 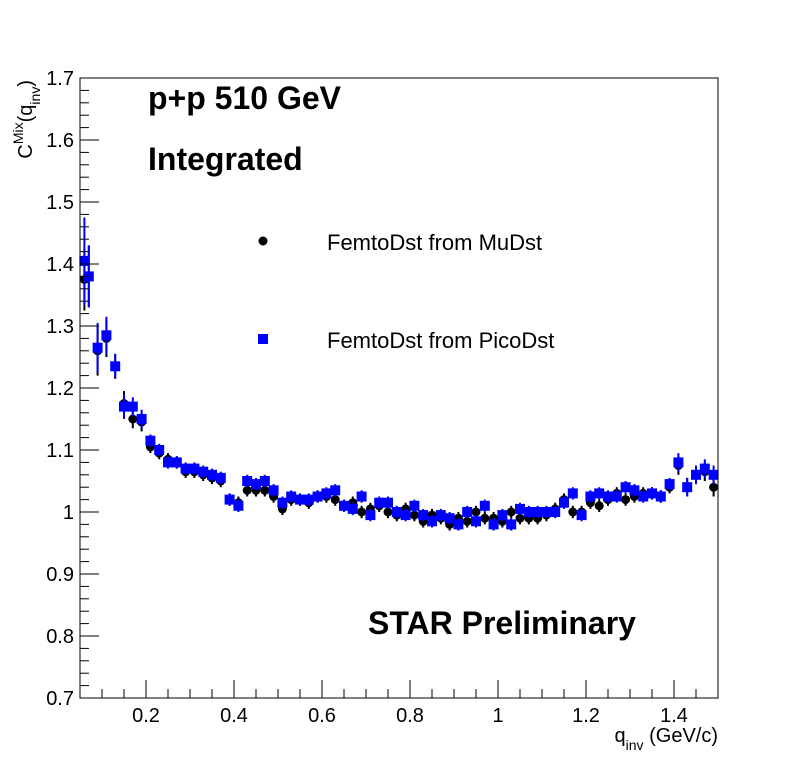 What do you see at coordinates (440, 340) in the screenshot?
I see `legend-label-picodst: FemtoDst from PicoDst` at bounding box center [440, 340].